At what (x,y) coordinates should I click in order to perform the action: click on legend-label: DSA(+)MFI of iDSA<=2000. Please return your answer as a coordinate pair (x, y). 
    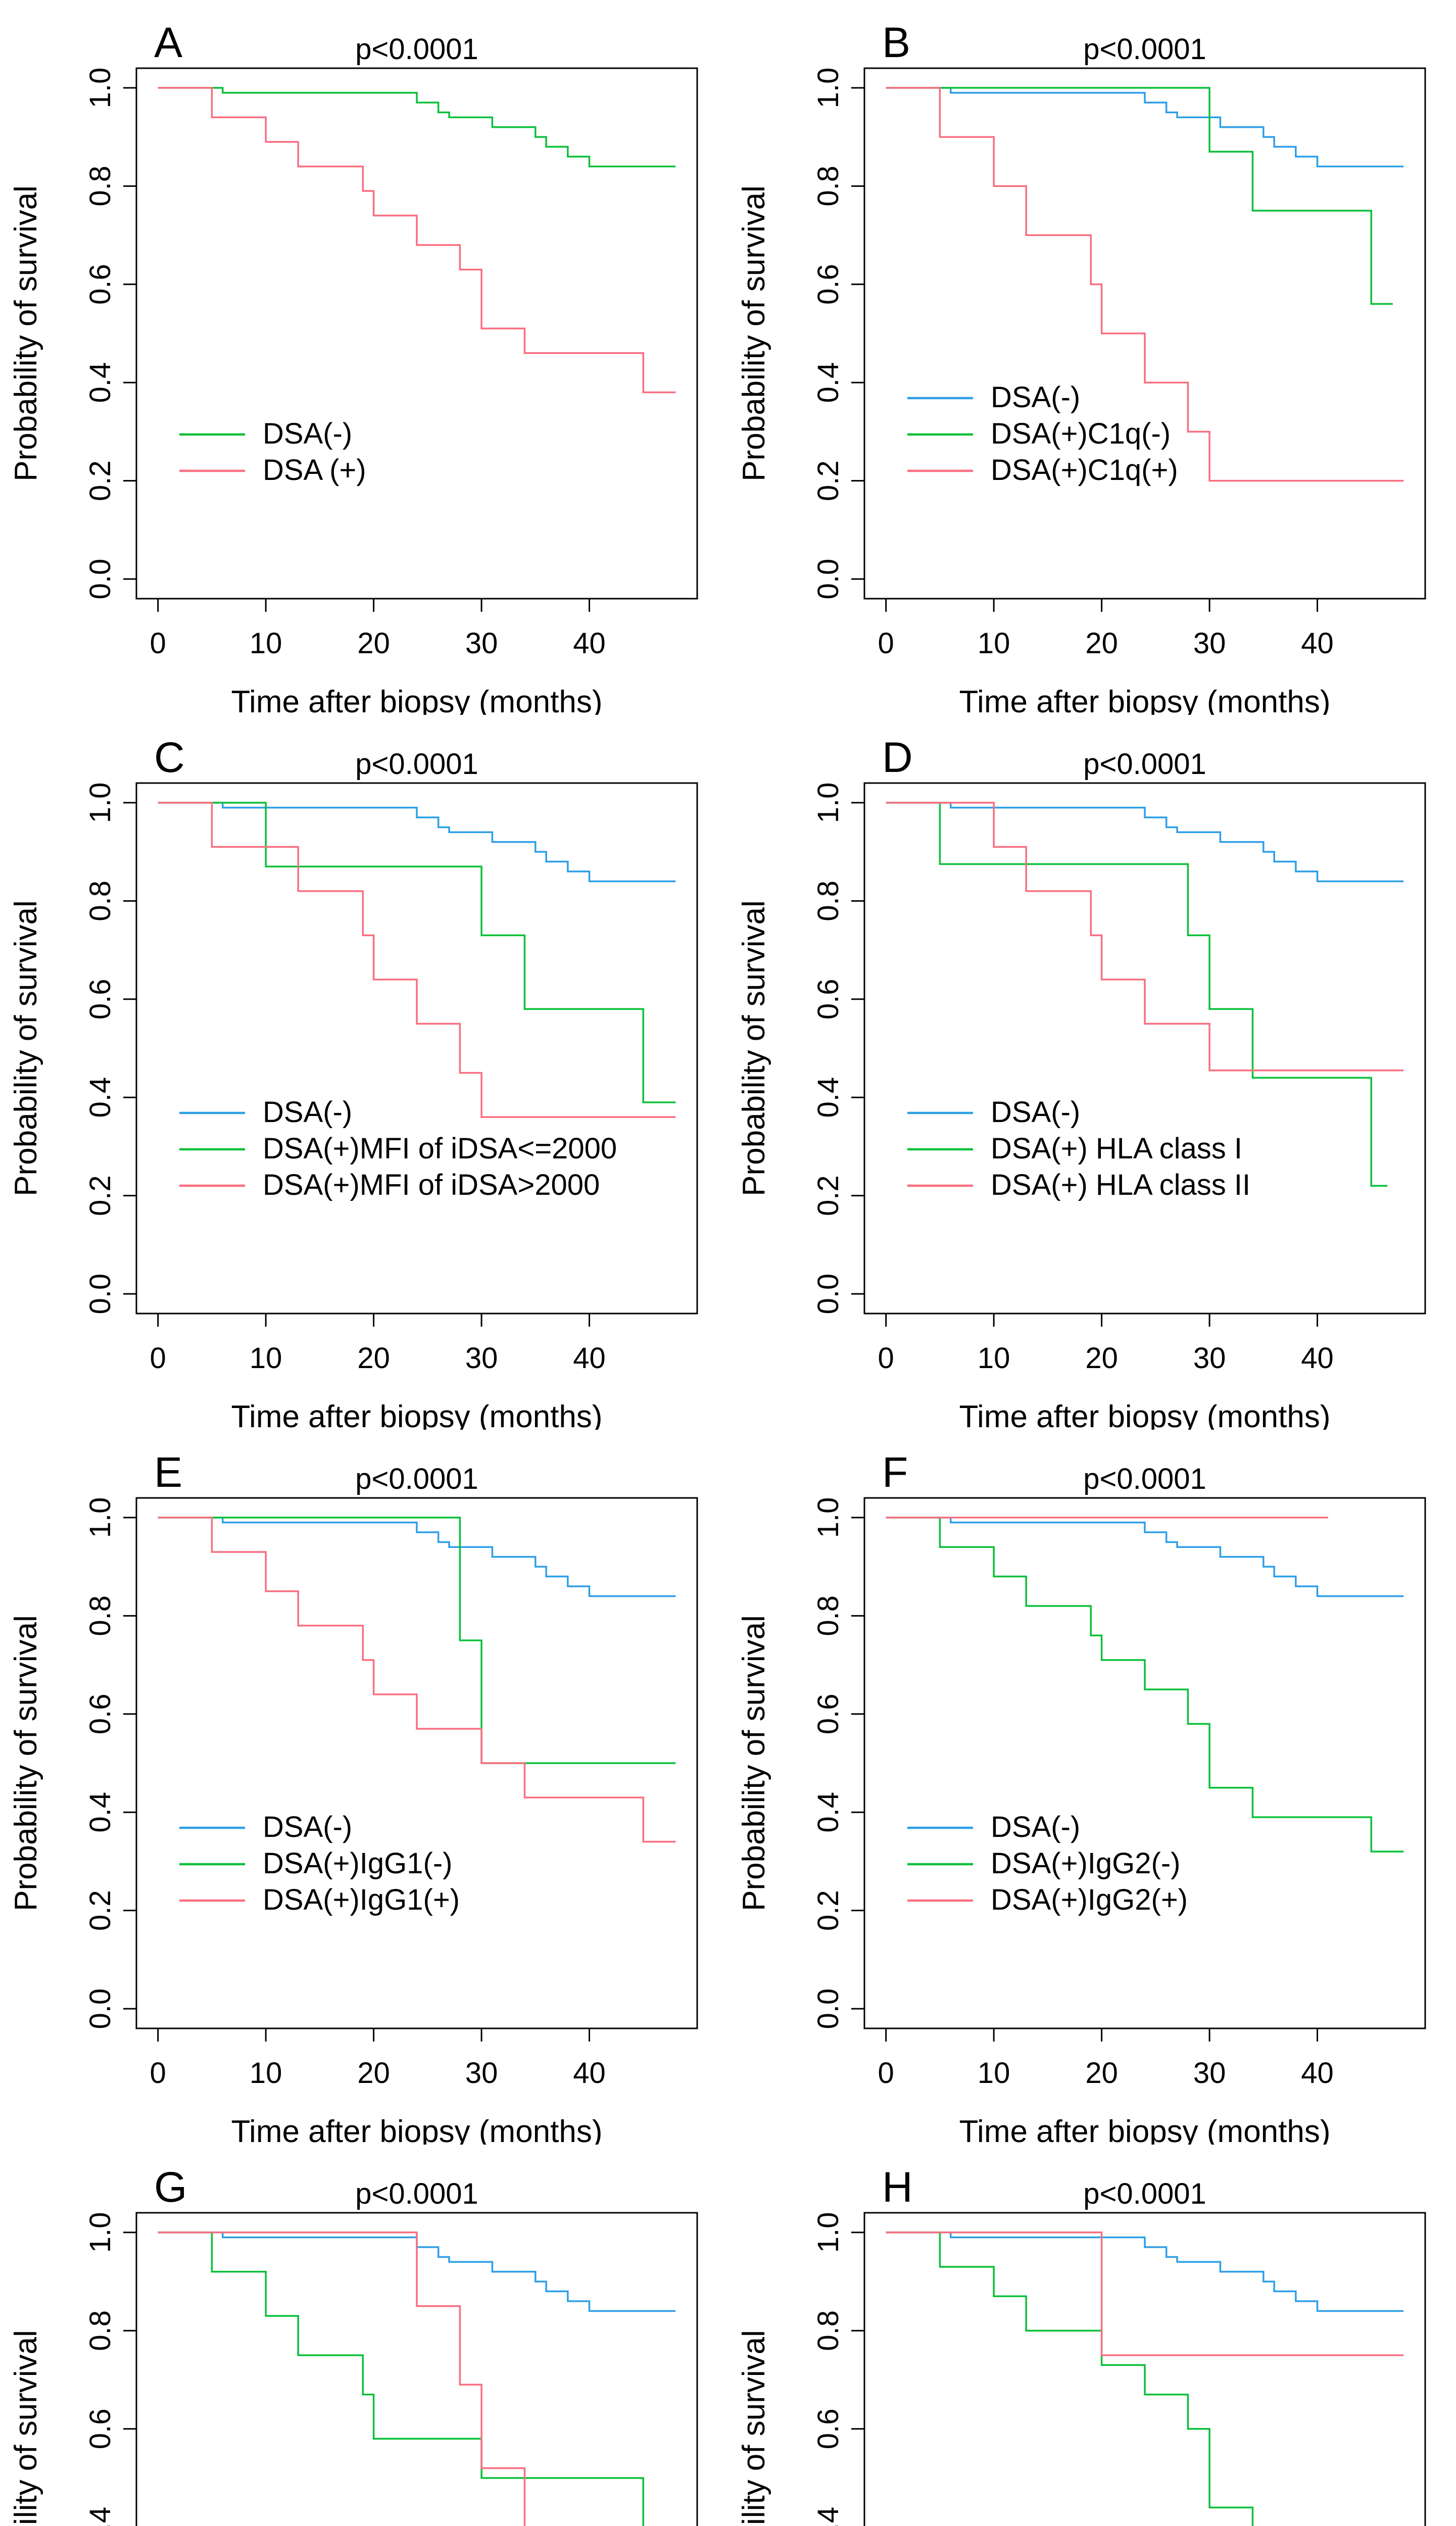
    Looking at the image, I should click on (440, 1148).